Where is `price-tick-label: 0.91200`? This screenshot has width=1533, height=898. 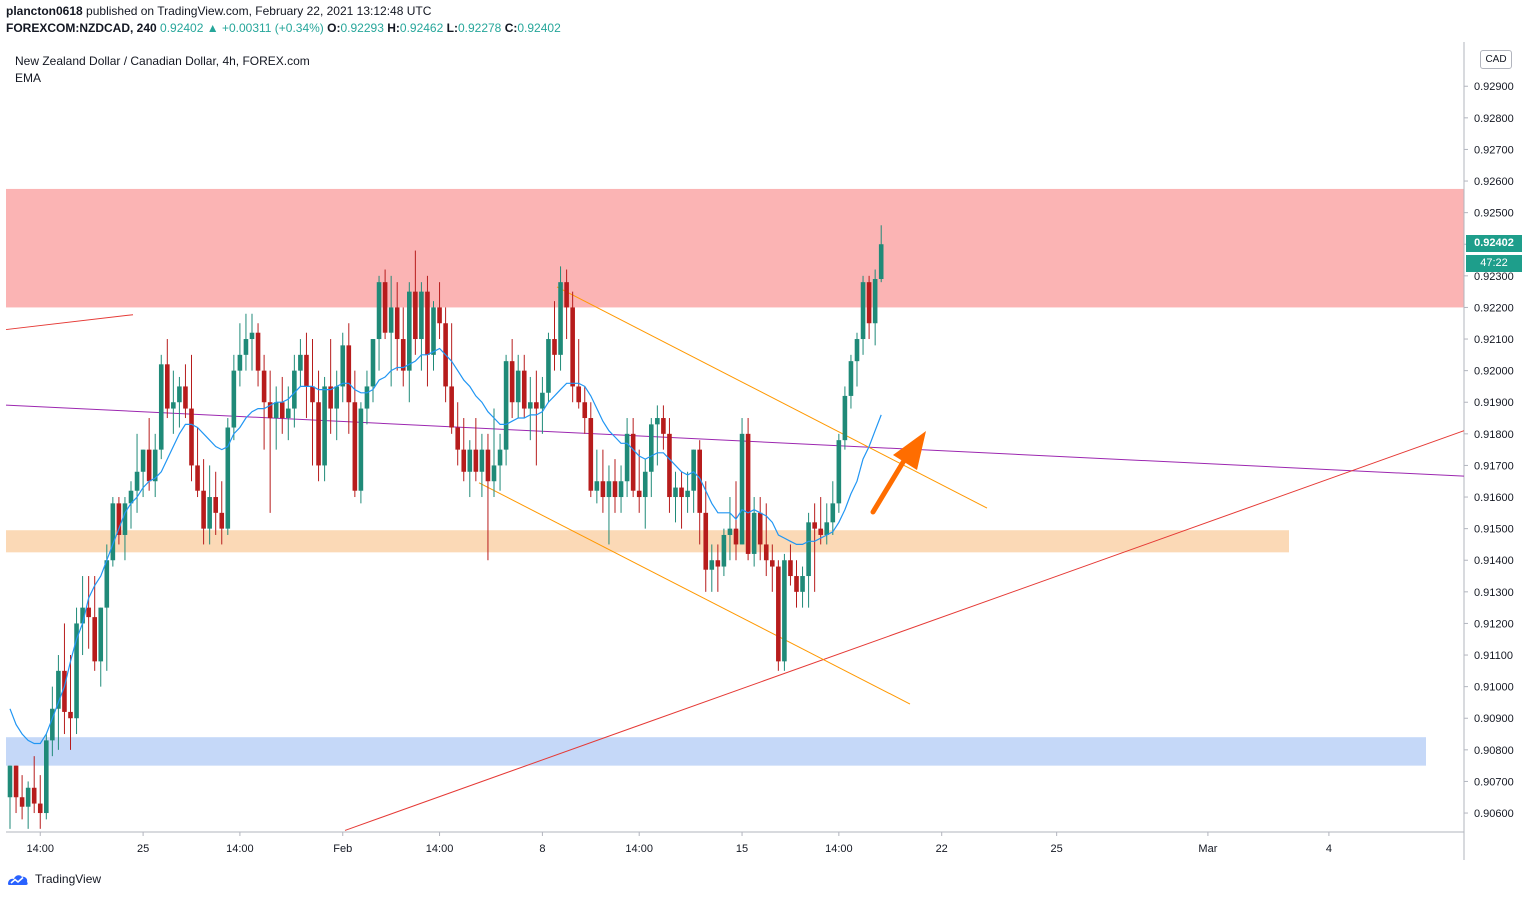 price-tick-label: 0.91200 is located at coordinates (1494, 624).